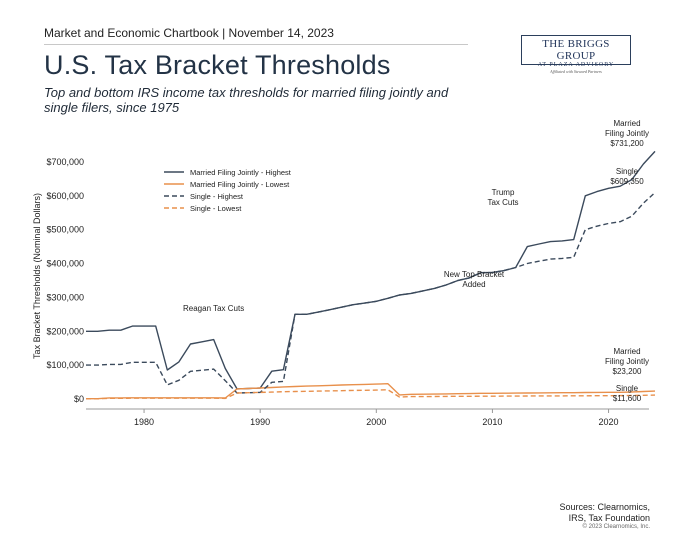 This screenshot has height=549, width=682. I want to click on annotation-mfj-high: $731,200, so click(627, 143).